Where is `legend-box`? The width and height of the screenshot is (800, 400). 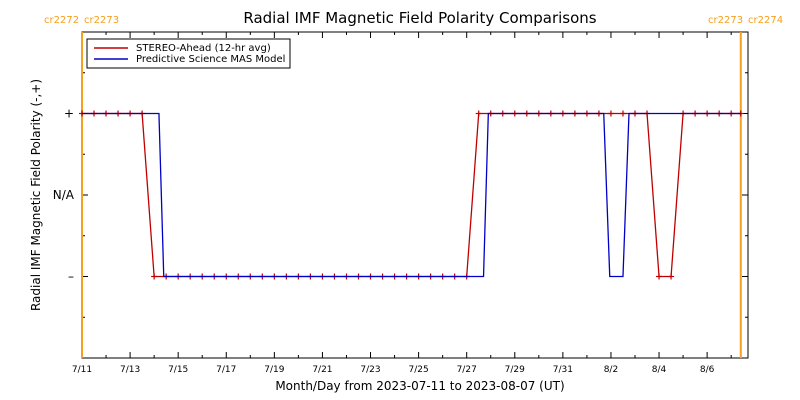
legend-box is located at coordinates (188, 53).